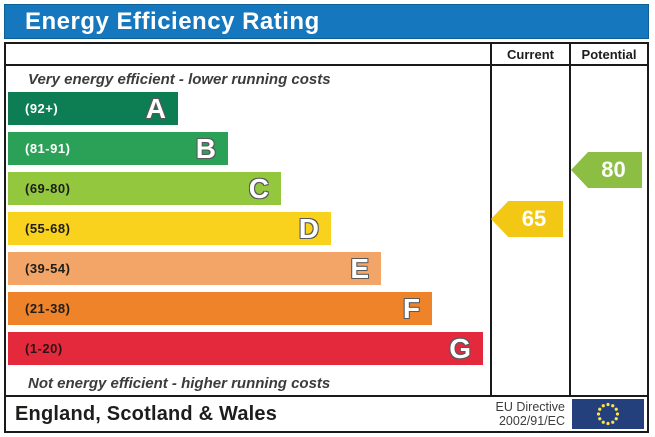 This screenshot has height=437, width=655. Describe the element at coordinates (326, 55) in the screenshot. I see `column-header-row: Current Potential` at that location.